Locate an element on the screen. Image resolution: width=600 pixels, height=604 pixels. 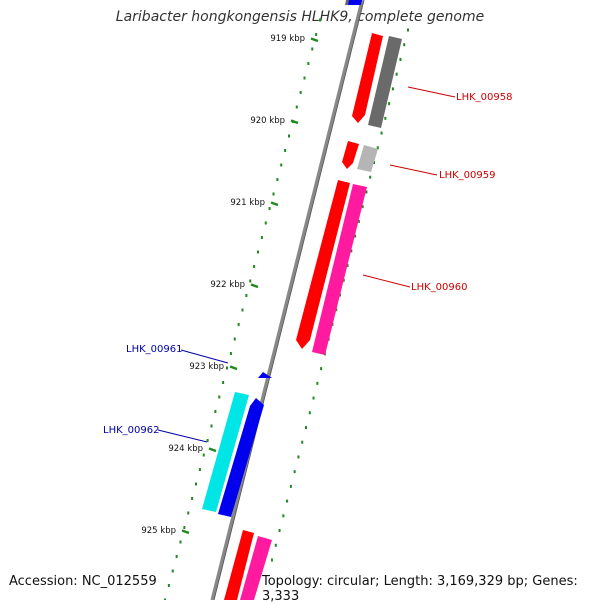
ruler-tick-label: 925 kbp is located at coordinates (158, 531).